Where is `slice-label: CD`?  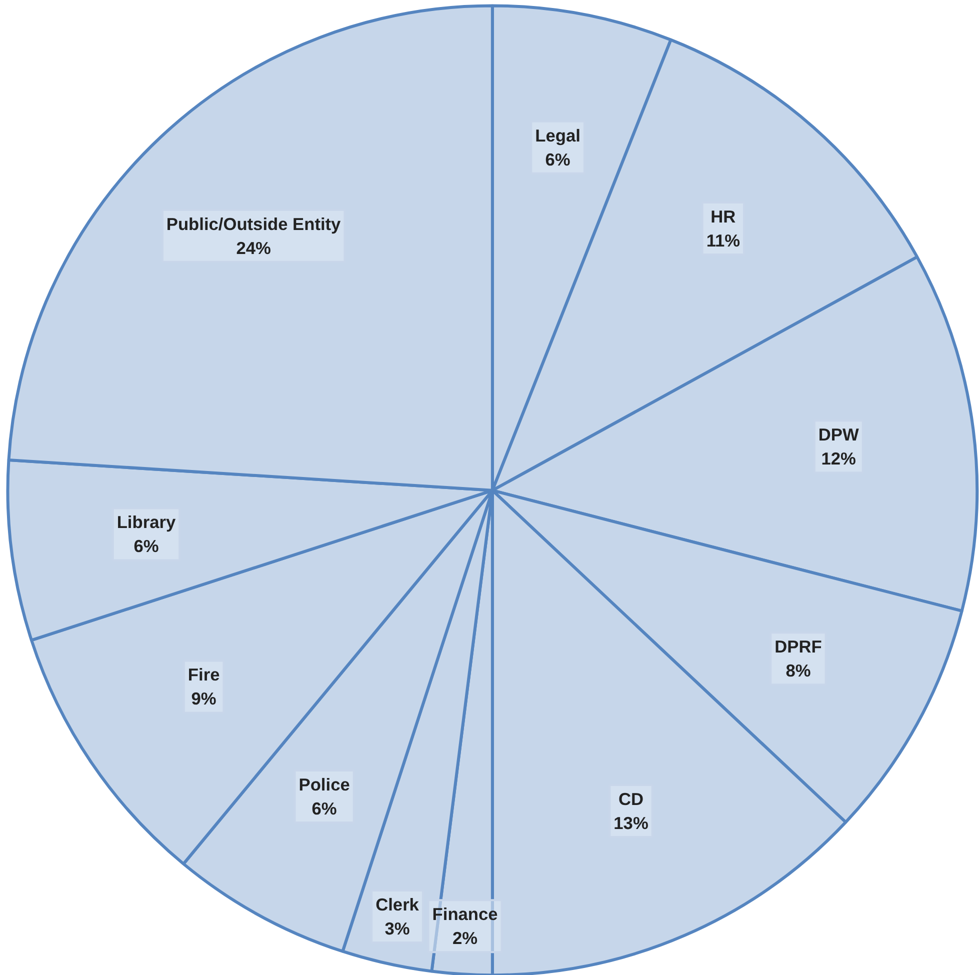 slice-label: CD is located at coordinates (631, 798).